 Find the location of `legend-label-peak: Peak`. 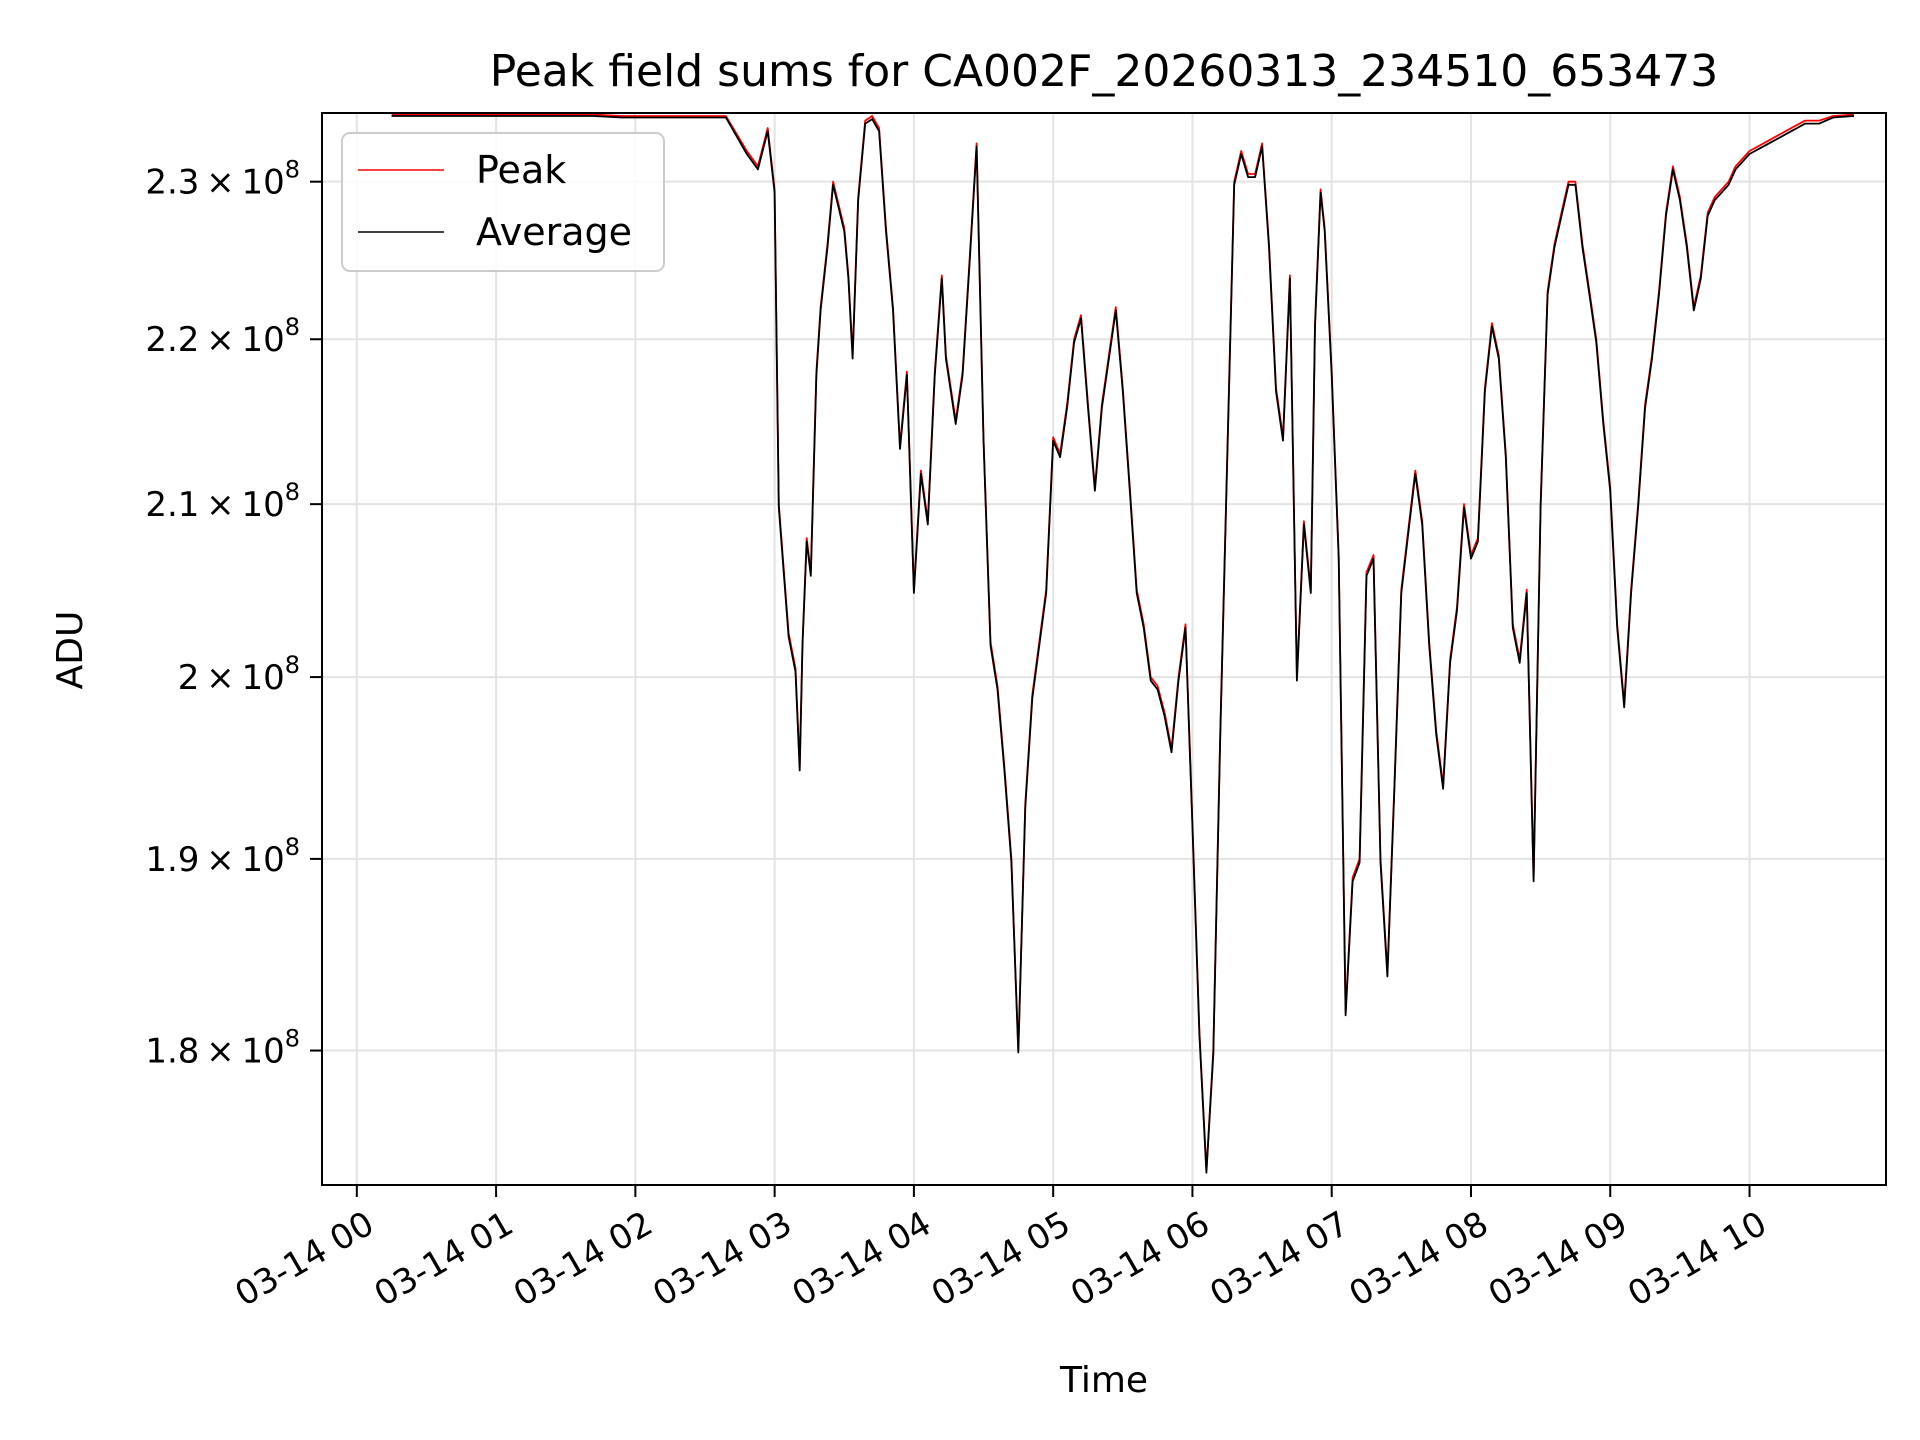

legend-label-peak: Peak is located at coordinates (521, 170).